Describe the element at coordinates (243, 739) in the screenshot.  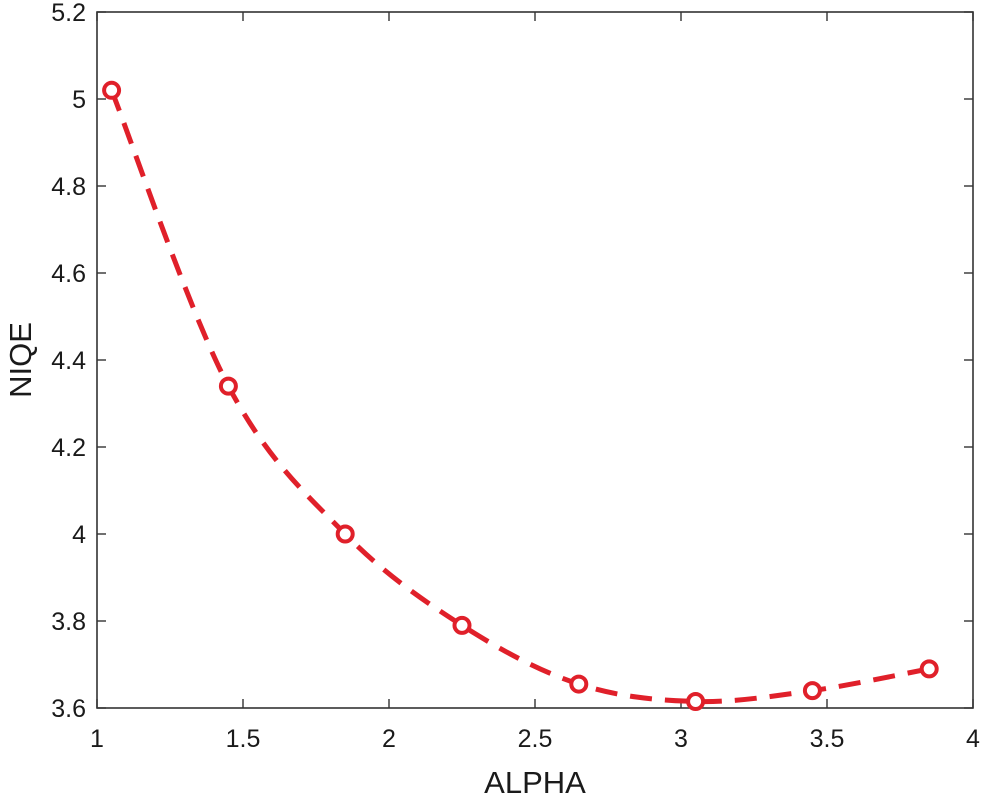
I see `x-tick-label: 1.5` at that location.